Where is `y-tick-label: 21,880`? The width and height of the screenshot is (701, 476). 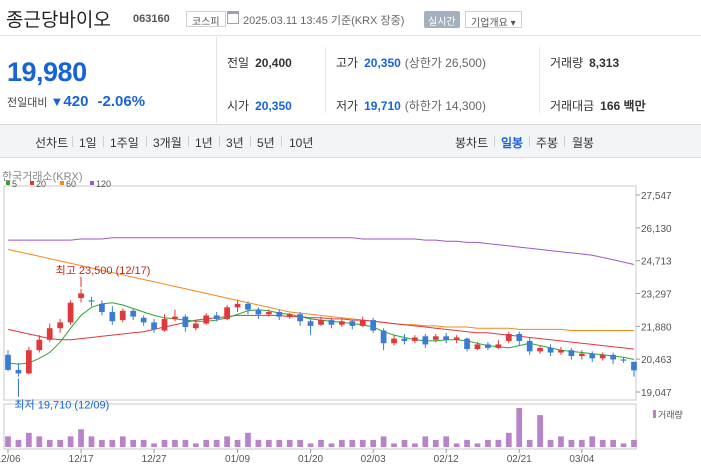 y-tick-label: 21,880 is located at coordinates (656, 327).